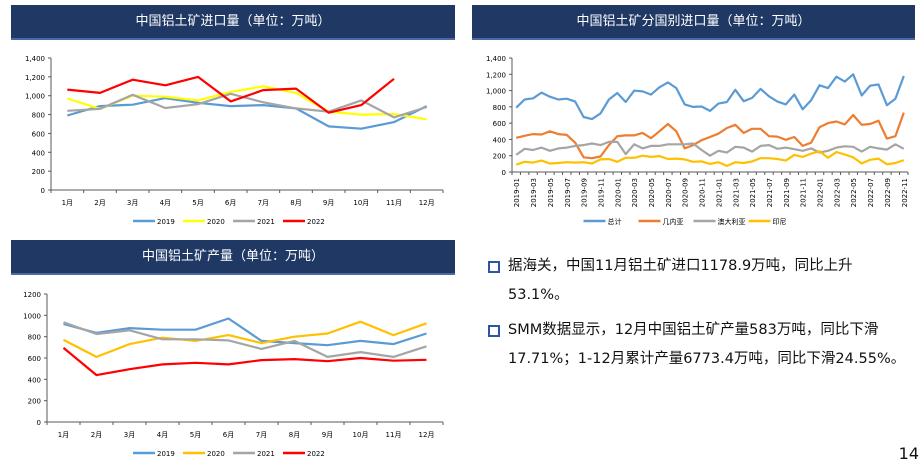 The width and height of the screenshot is (921, 463). I want to click on x-tick-label: 2022-11, so click(905, 192).